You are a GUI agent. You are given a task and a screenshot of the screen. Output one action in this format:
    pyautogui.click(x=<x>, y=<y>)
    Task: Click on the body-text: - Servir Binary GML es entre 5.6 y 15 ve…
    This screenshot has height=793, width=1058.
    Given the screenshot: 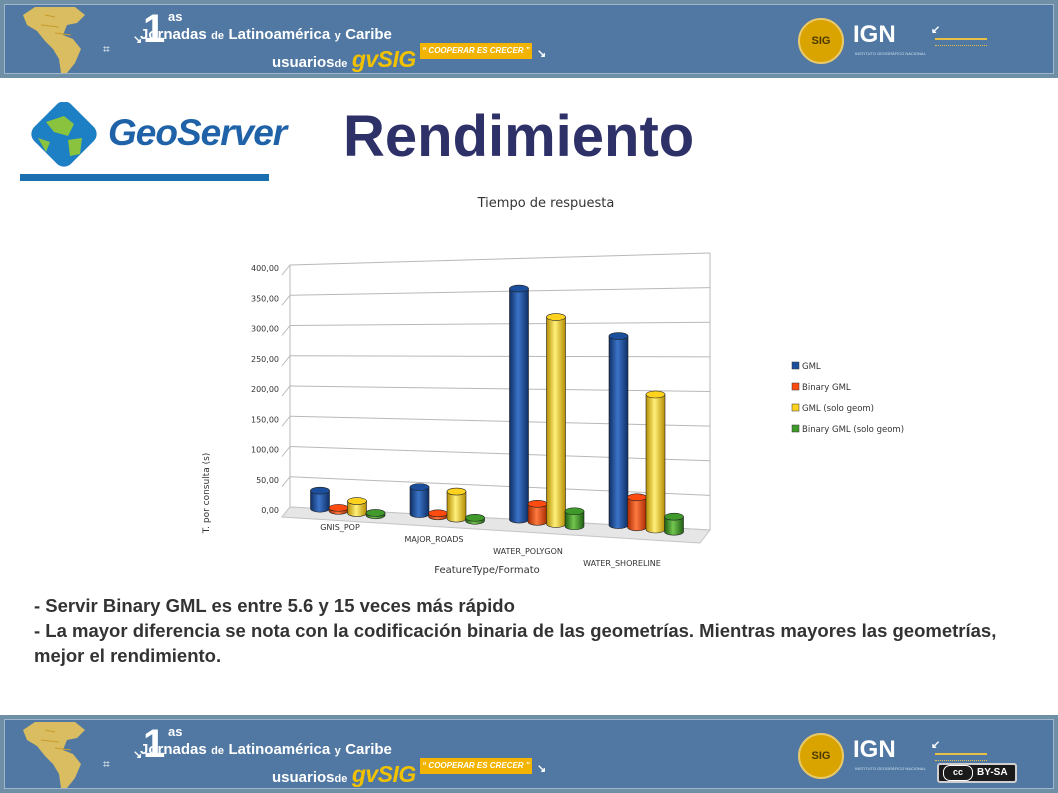 What is the action you would take?
    pyautogui.click(x=534, y=630)
    